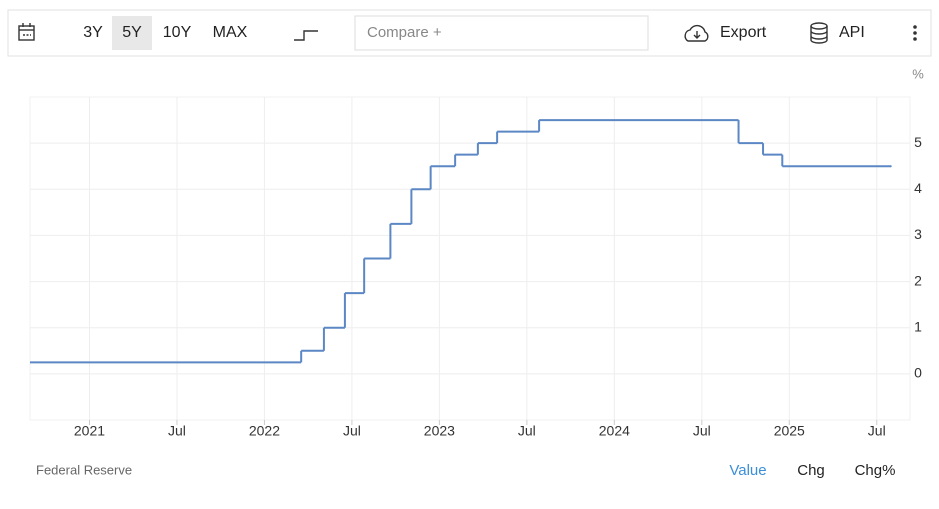  I want to click on y-tick-label: 5, so click(918, 142).